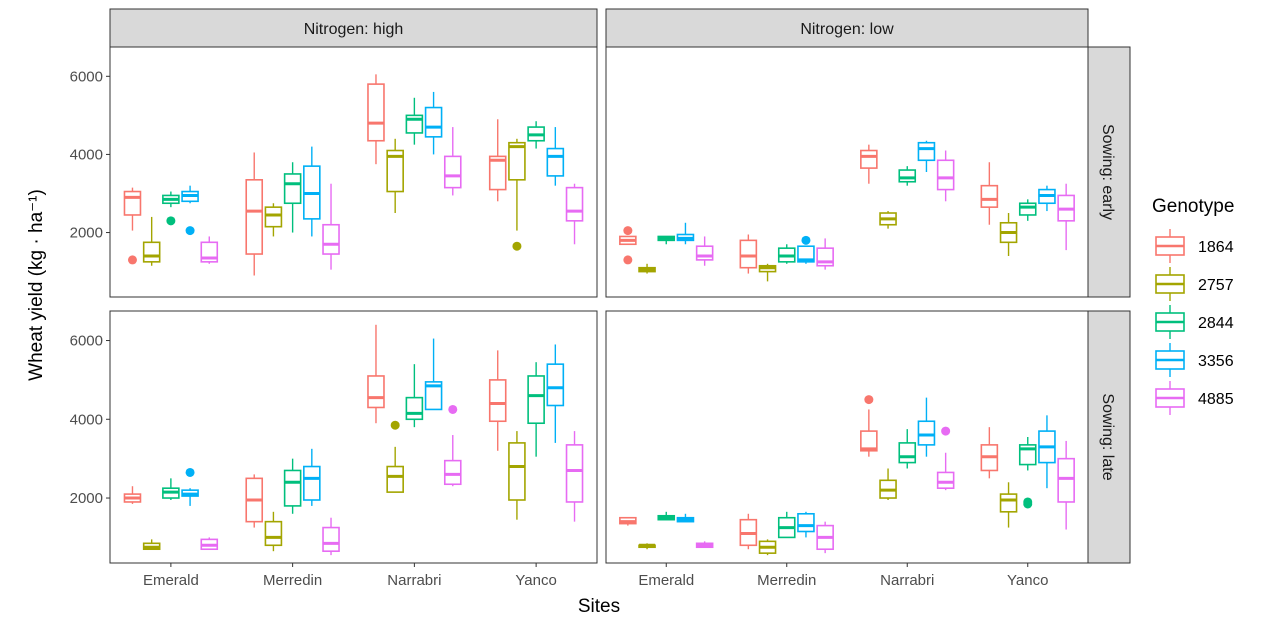 The image size is (1265, 620). I want to click on x-axis-title: Sites, so click(599, 606).